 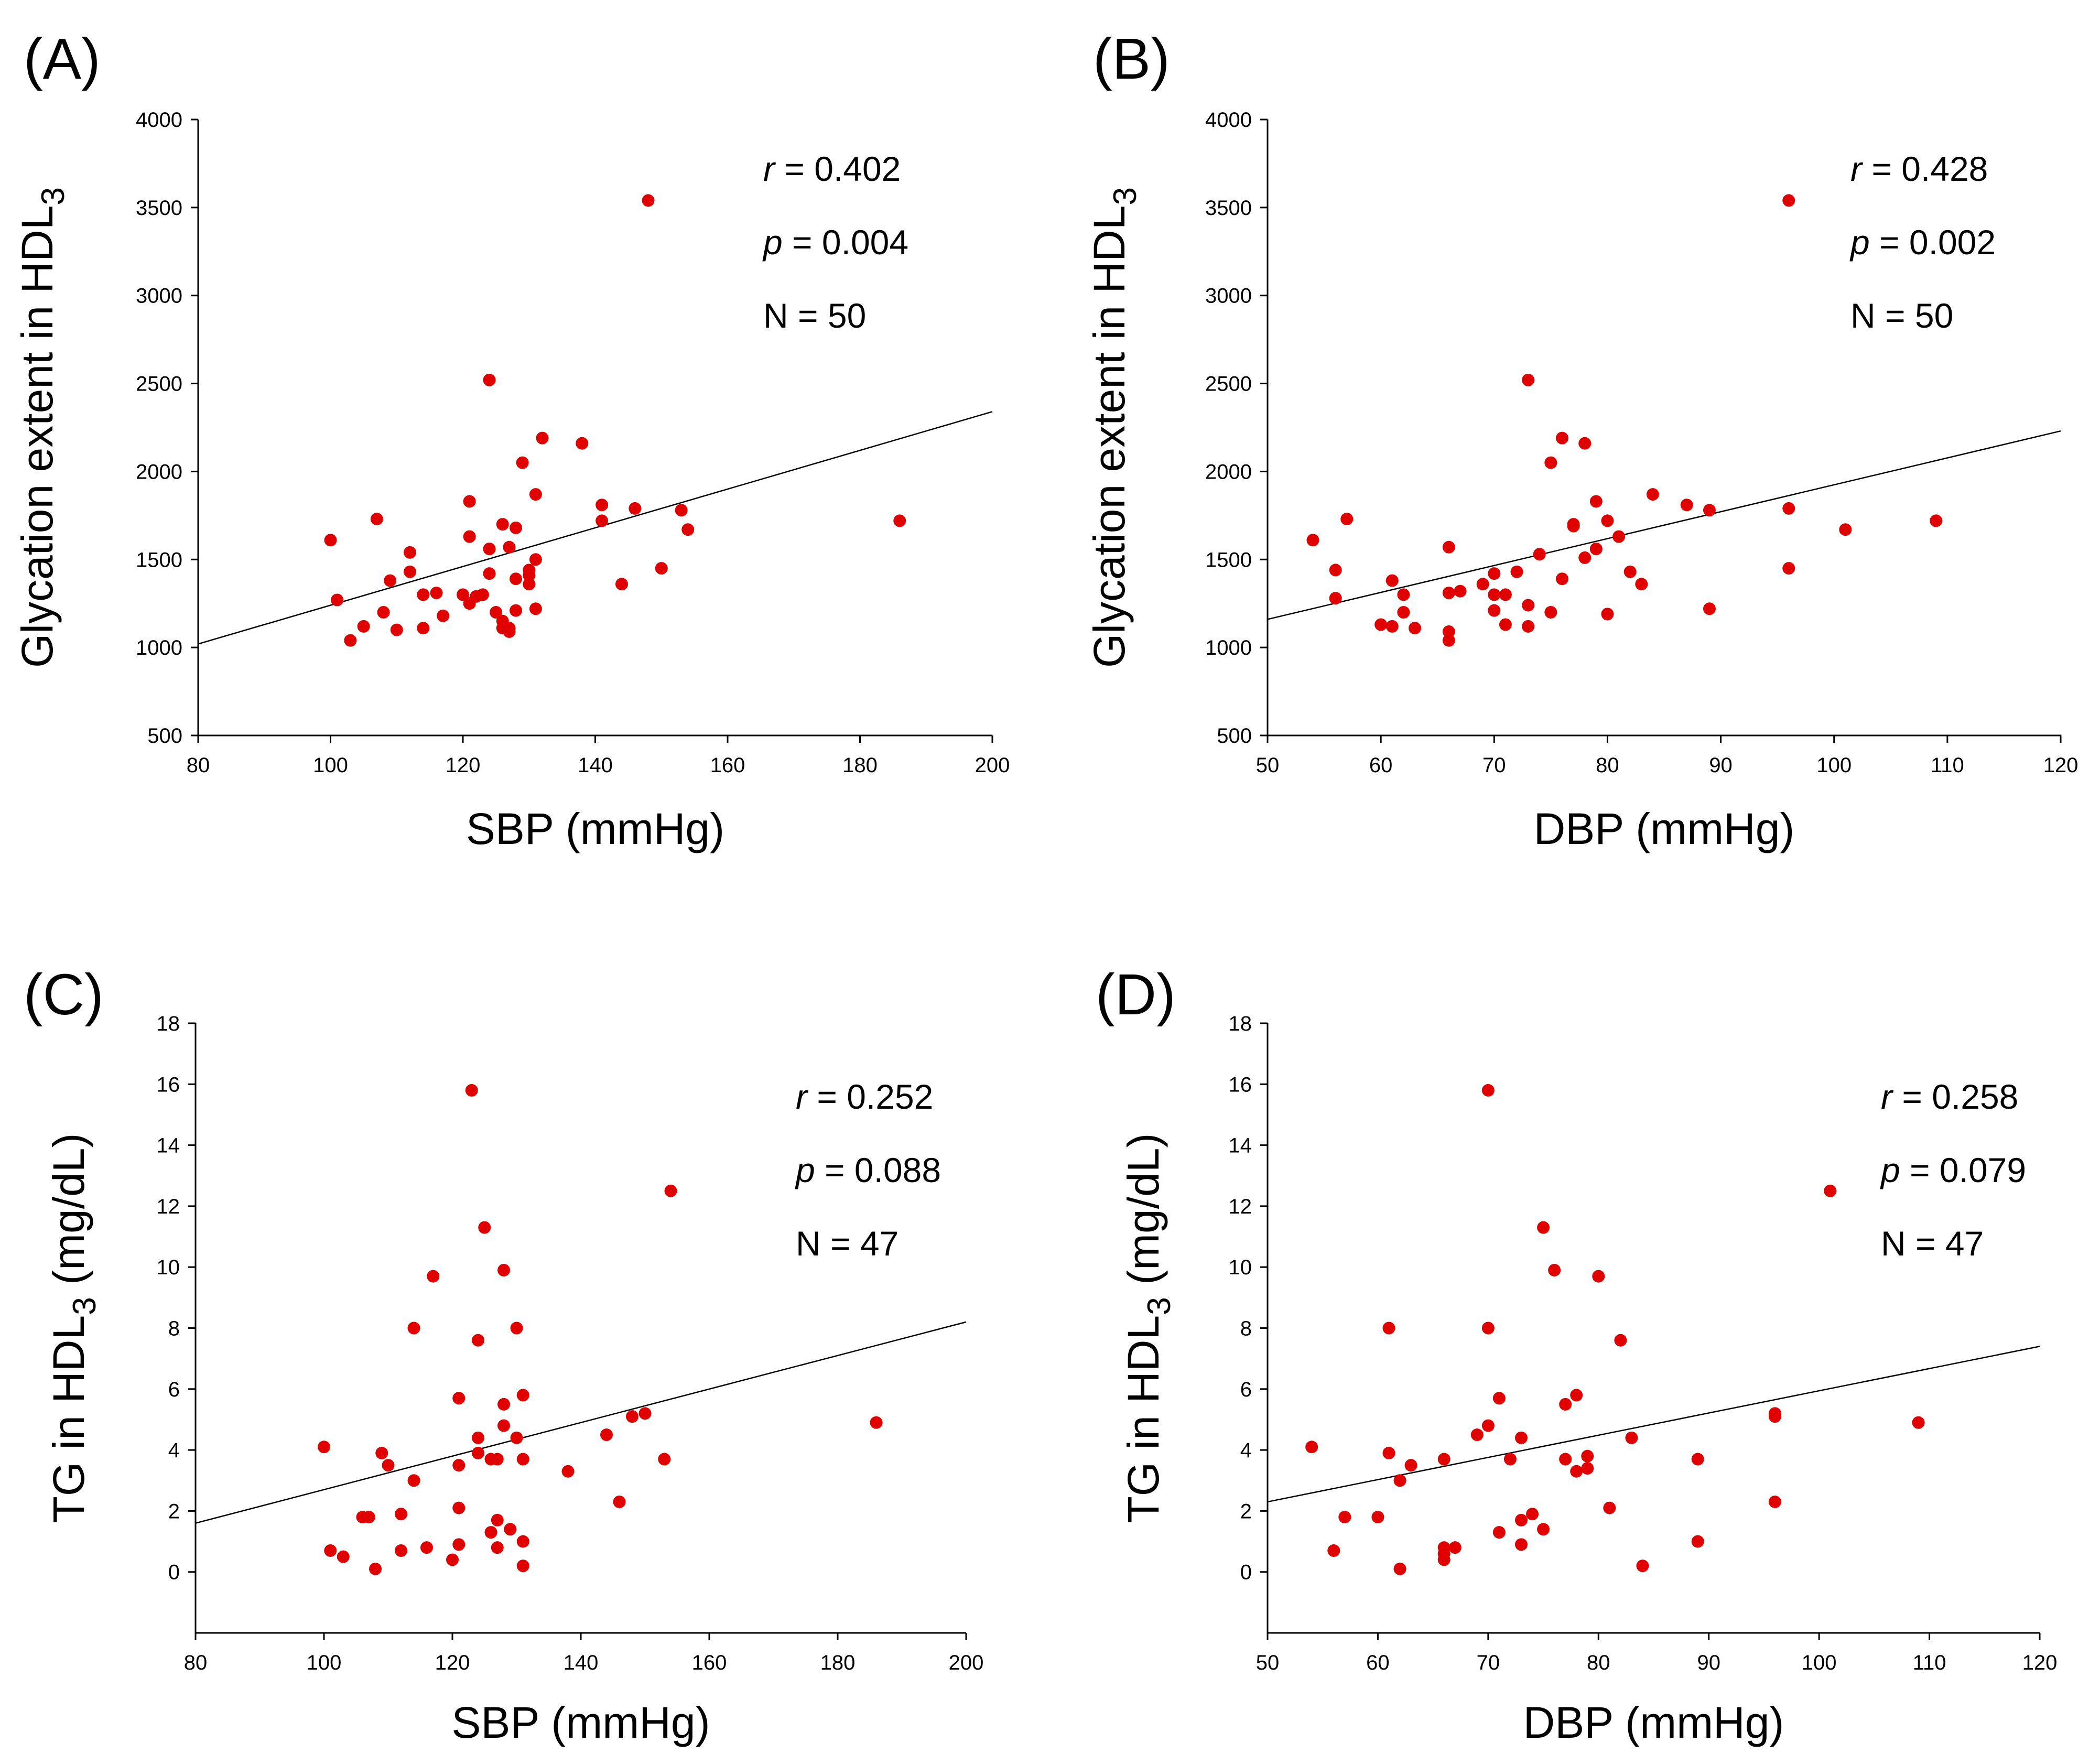 I want to click on x-tick-label: 140, so click(x=595, y=765).